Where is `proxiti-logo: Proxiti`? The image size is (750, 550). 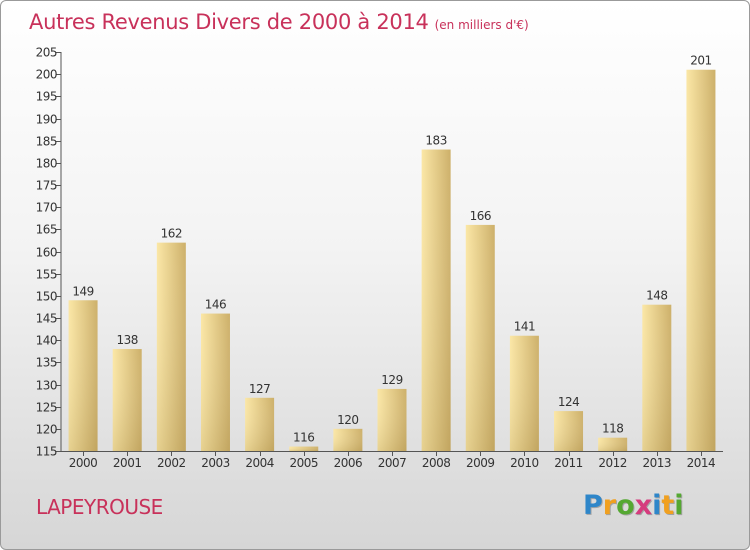 proxiti-logo: Proxiti is located at coordinates (633, 505).